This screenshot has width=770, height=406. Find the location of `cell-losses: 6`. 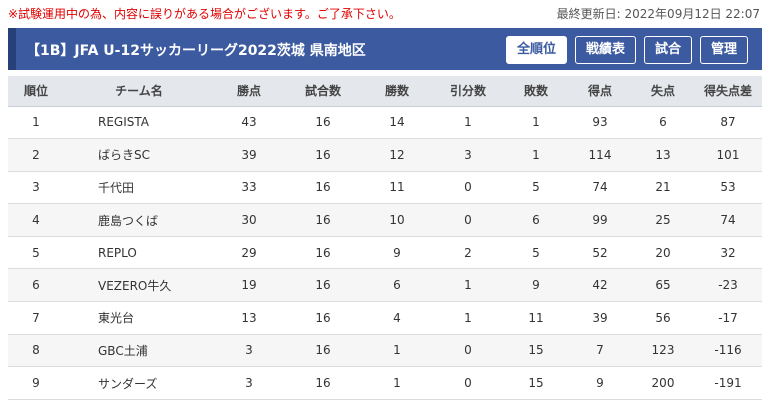

cell-losses: 6 is located at coordinates (536, 220).